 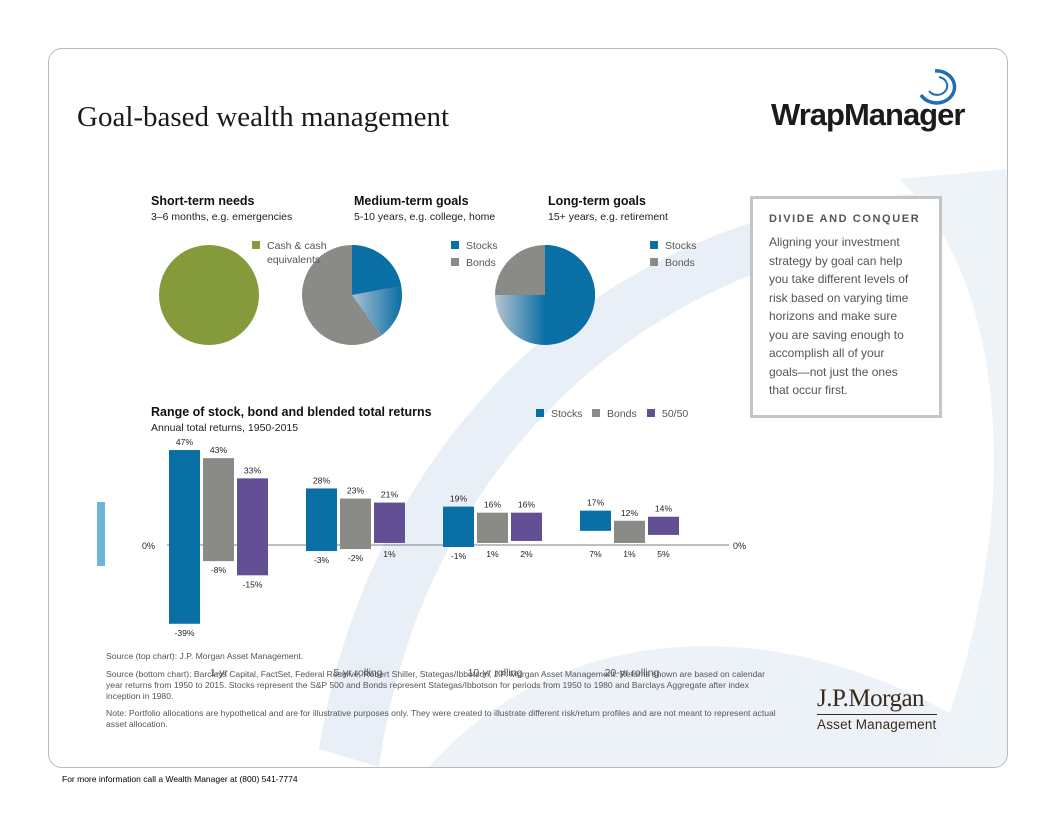 I want to click on range-chart-subtitle: Annual total returns, 1950-2015, so click(x=225, y=428).